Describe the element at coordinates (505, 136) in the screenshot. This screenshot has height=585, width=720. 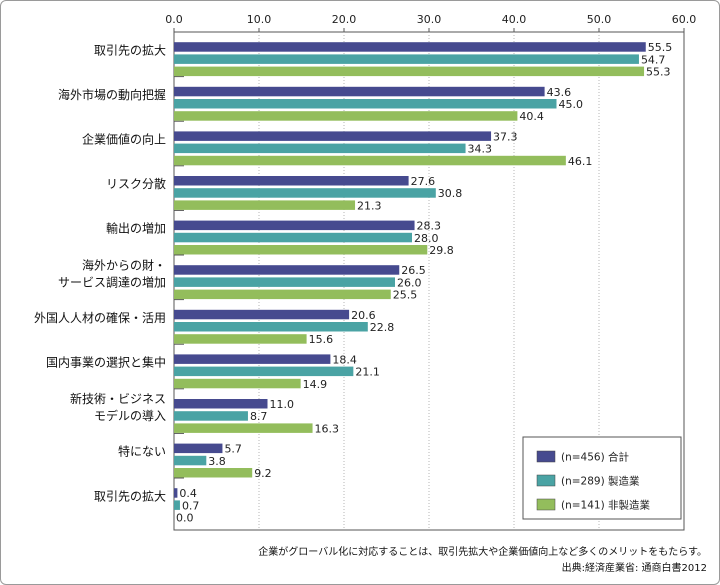
I see `data-label: 37.3` at that location.